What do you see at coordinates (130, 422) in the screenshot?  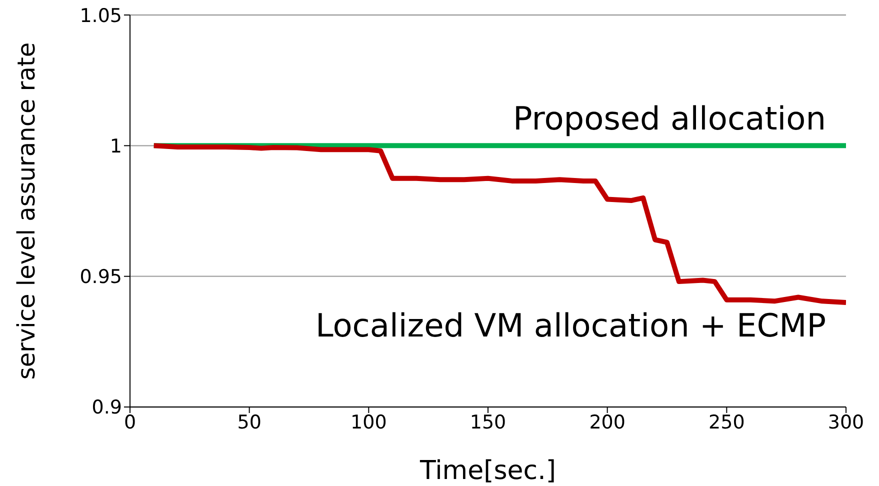 I see `x-tick-label: 0` at bounding box center [130, 422].